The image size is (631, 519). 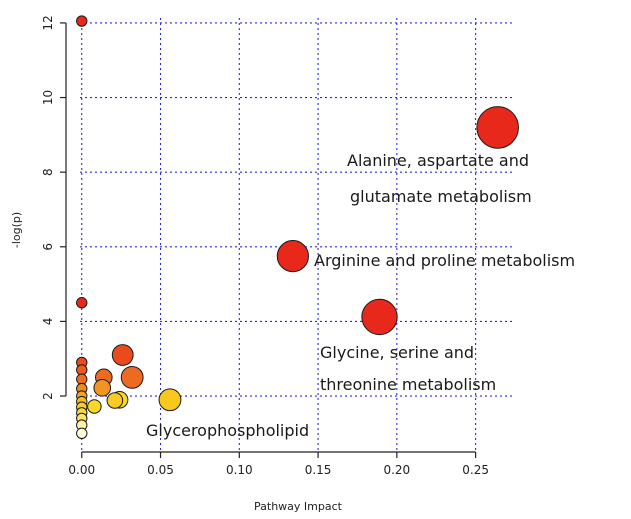 I want to click on x-tick-label-4: 0.20, so click(x=396, y=470).